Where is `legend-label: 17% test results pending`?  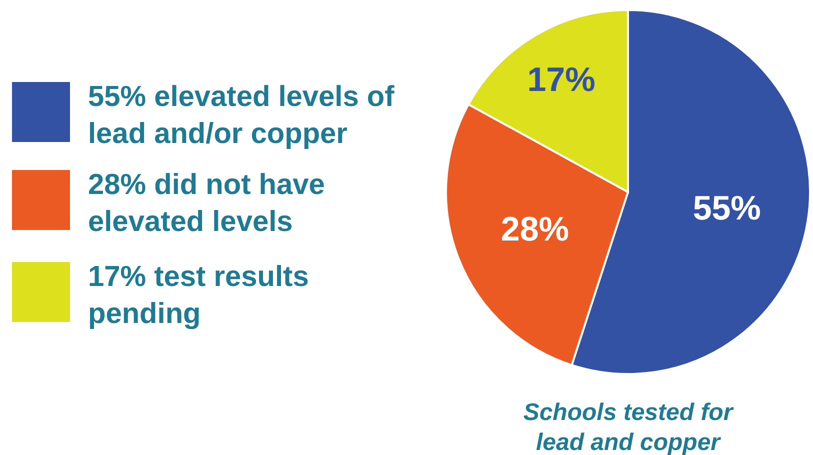
legend-label: 17% test results pending is located at coordinates (198, 295).